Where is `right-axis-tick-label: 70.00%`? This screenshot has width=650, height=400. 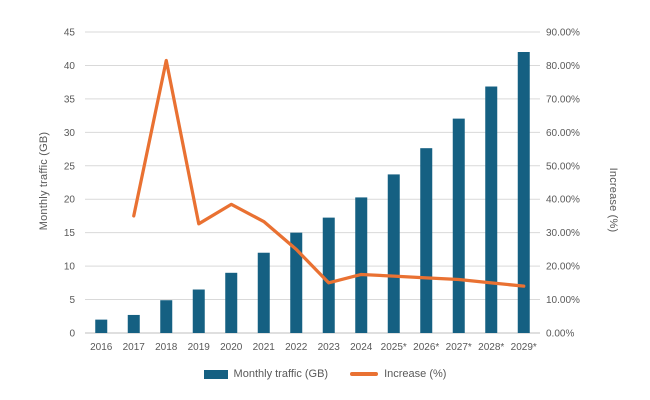 right-axis-tick-label: 70.00% is located at coordinates (563, 99).